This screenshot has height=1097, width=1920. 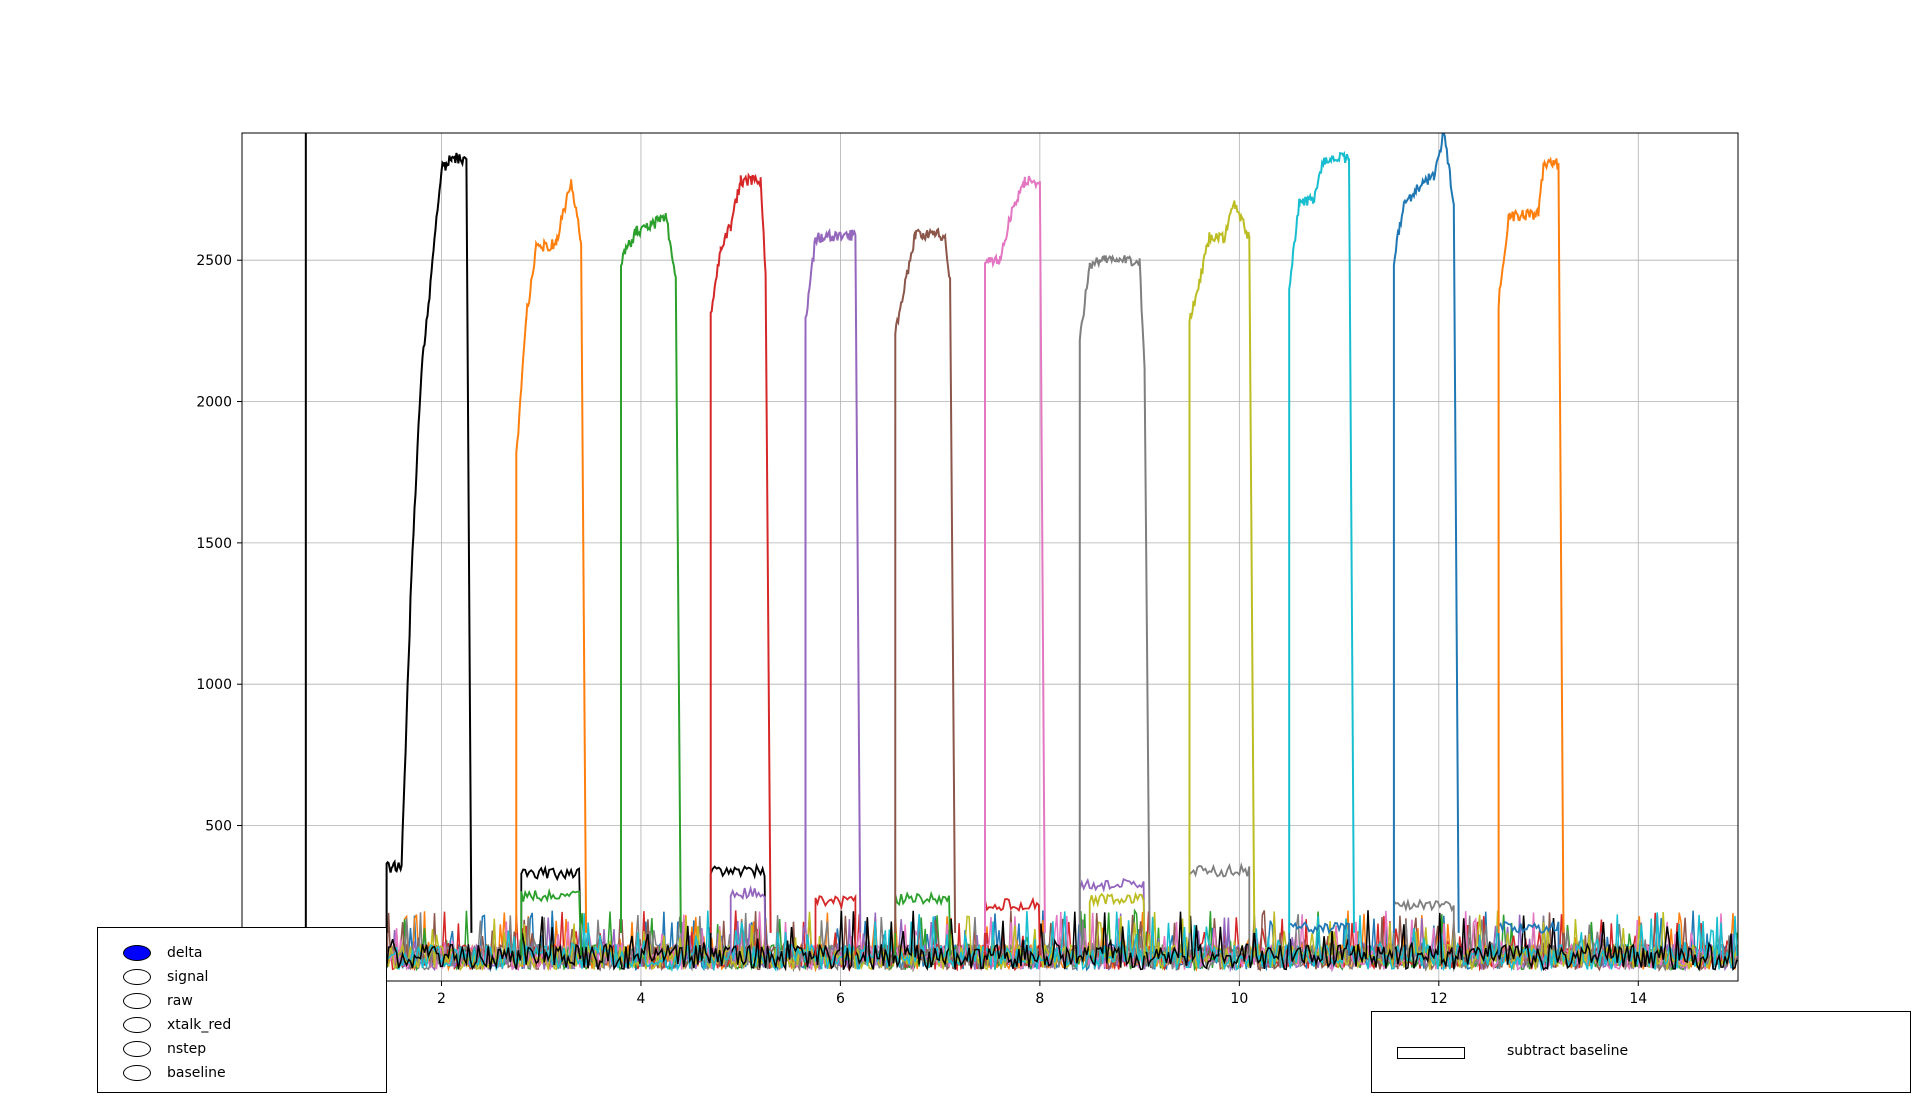 What do you see at coordinates (185, 953) in the screenshot?
I see `radio-delta-label: delta` at bounding box center [185, 953].